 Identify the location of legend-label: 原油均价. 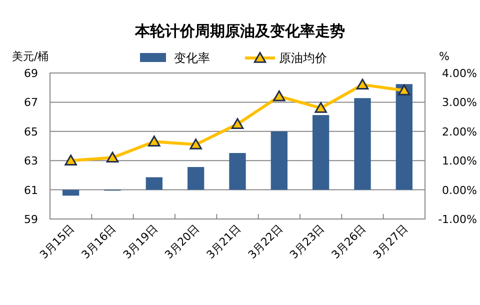
(303, 58).